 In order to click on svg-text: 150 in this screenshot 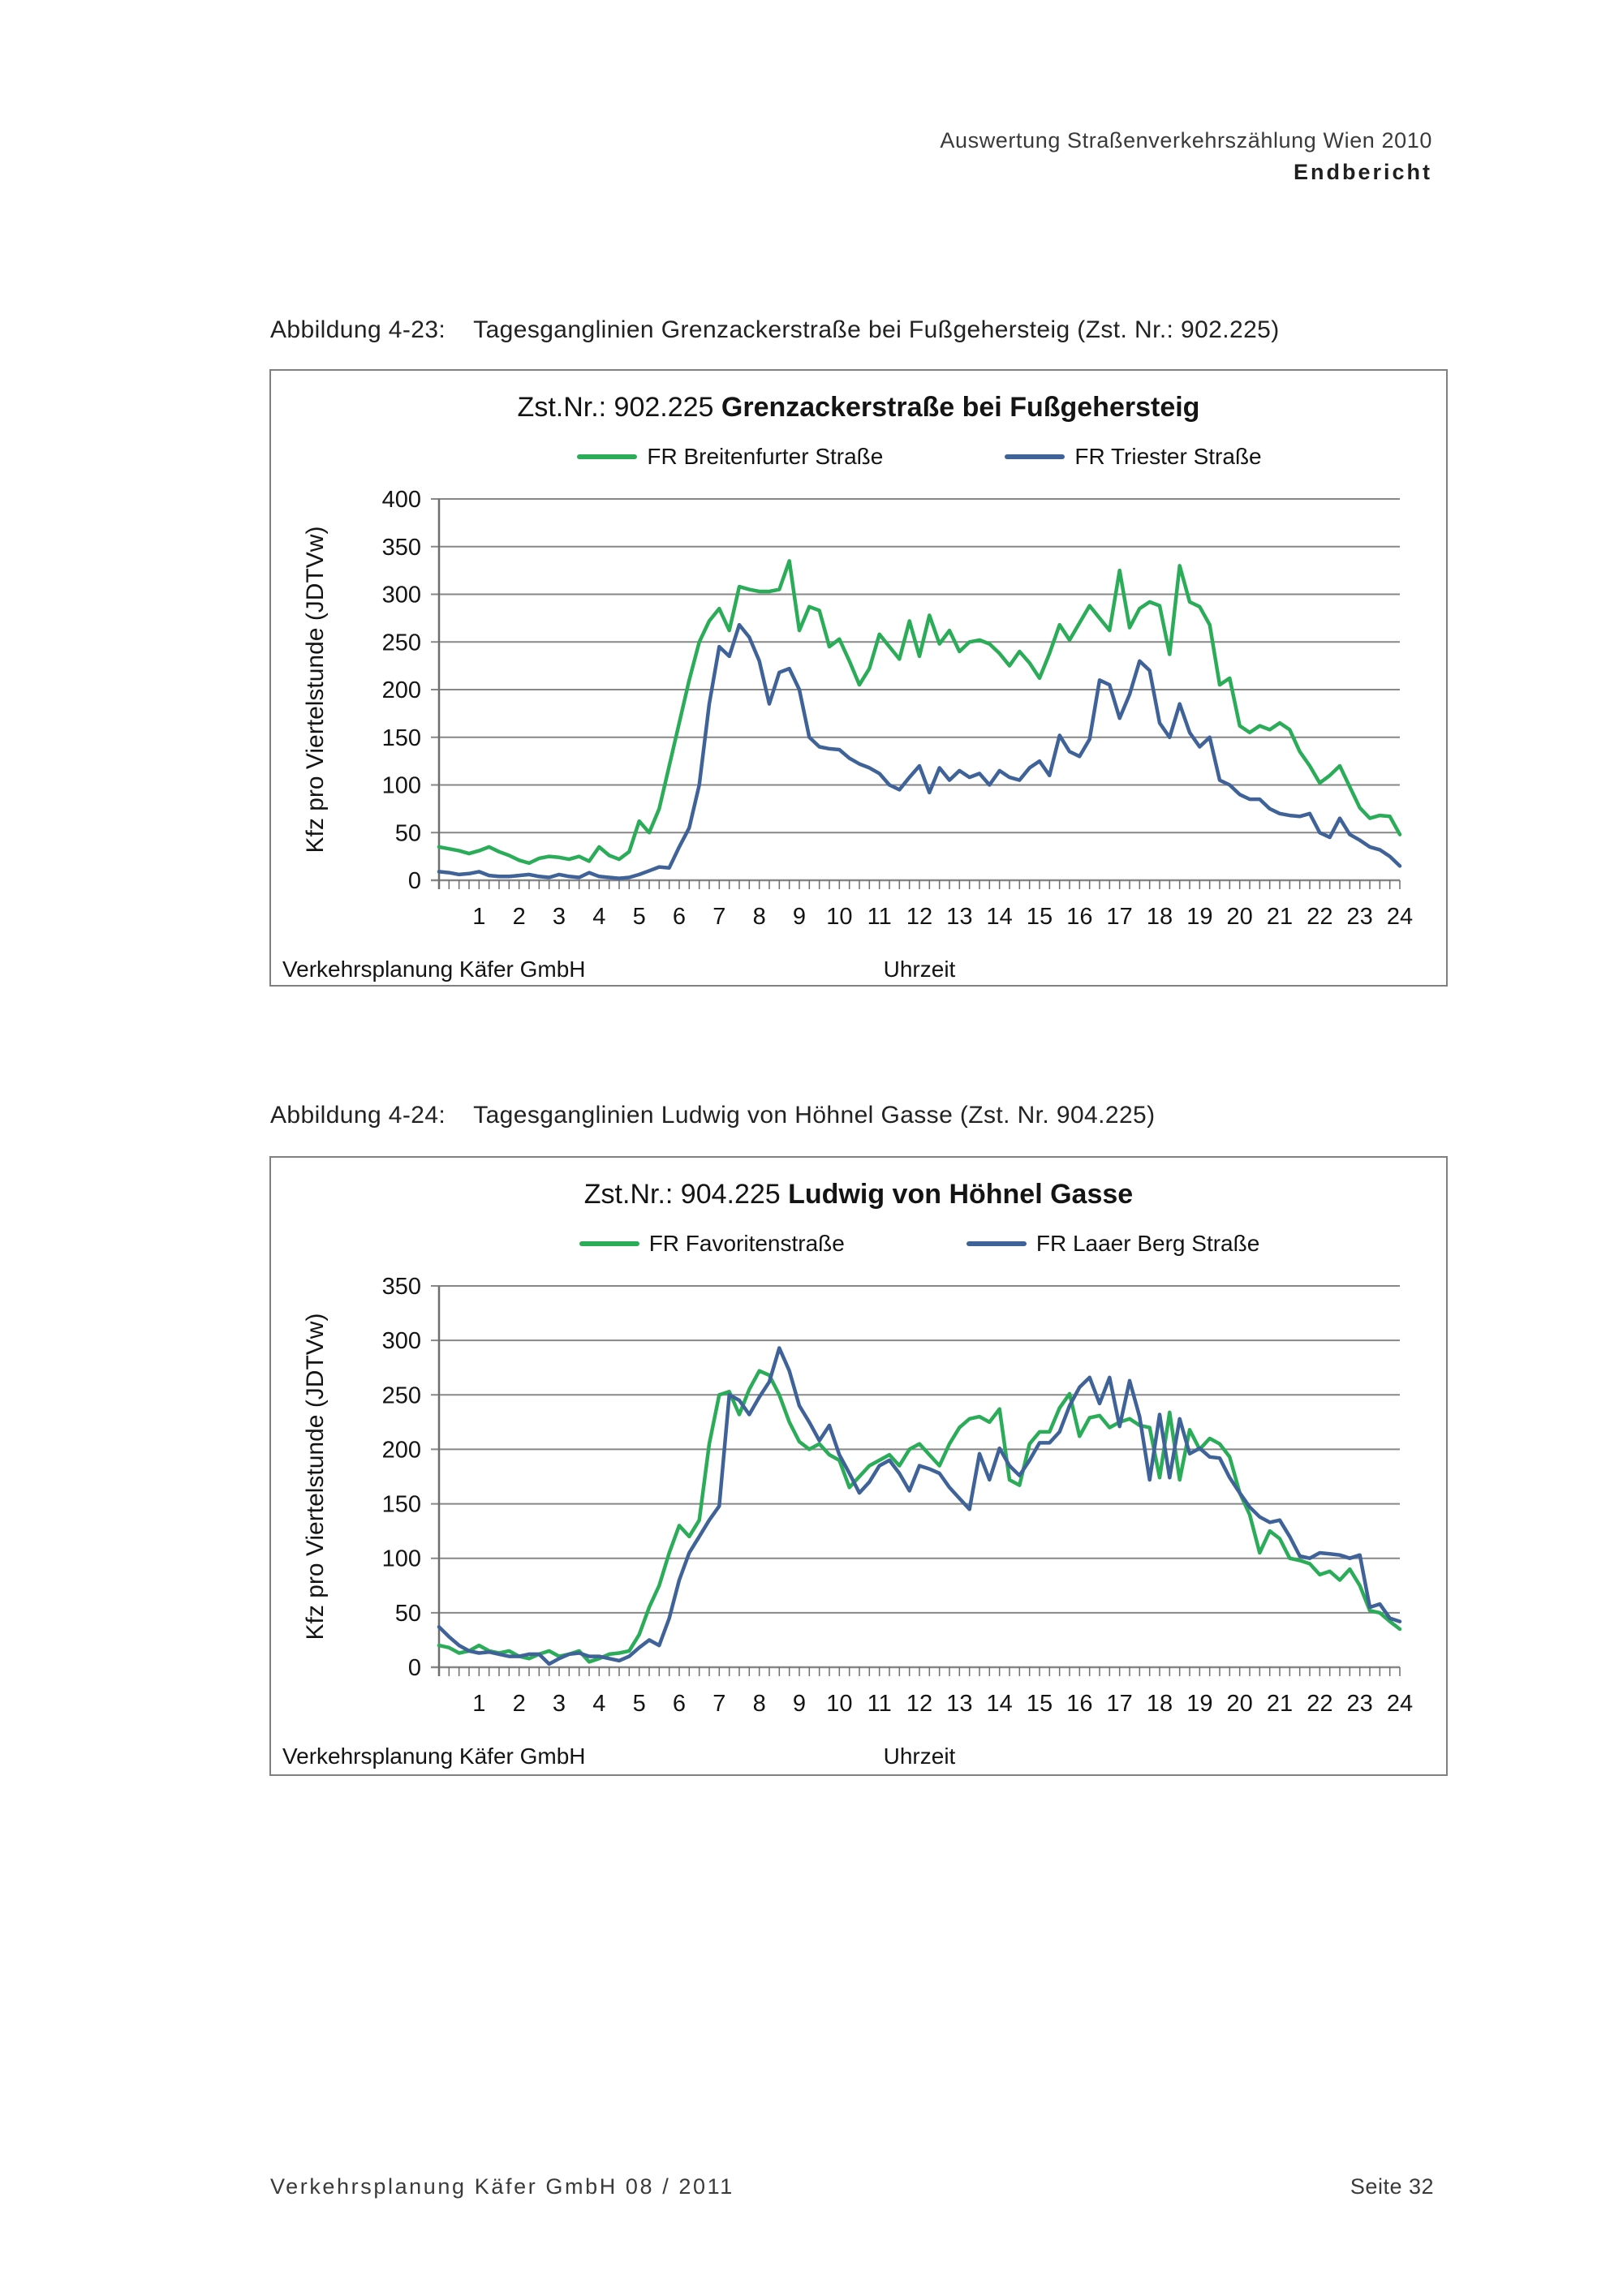, I will do `click(401, 1505)`.